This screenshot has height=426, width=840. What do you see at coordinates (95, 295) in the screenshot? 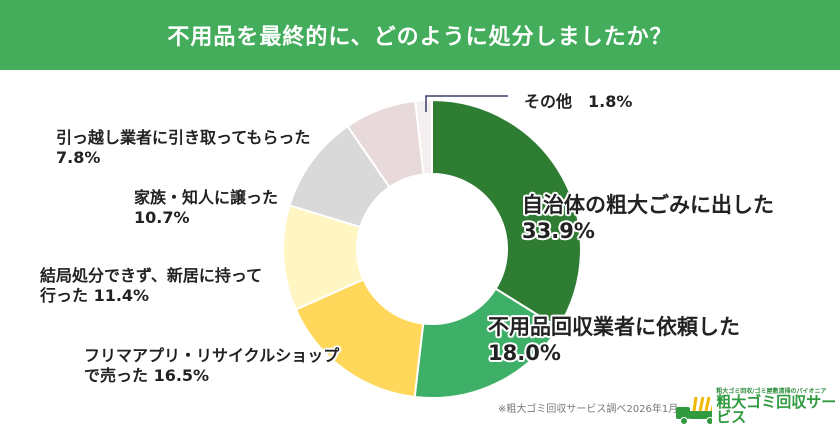
I see `label-value: 行った 11.4%` at bounding box center [95, 295].